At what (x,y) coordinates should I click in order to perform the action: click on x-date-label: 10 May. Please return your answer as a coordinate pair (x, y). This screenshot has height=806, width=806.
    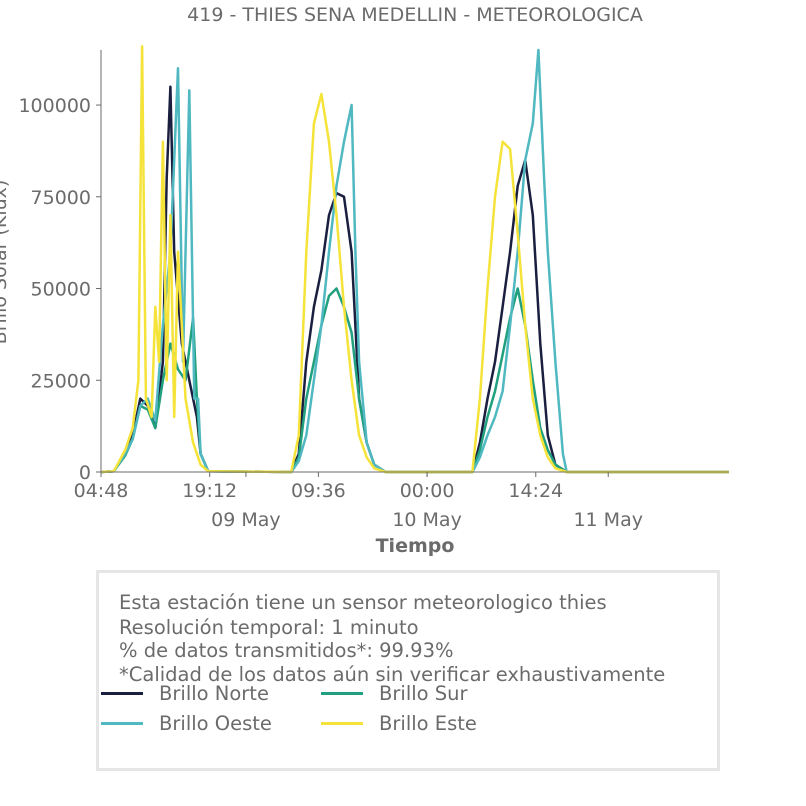
    Looking at the image, I should click on (427, 520).